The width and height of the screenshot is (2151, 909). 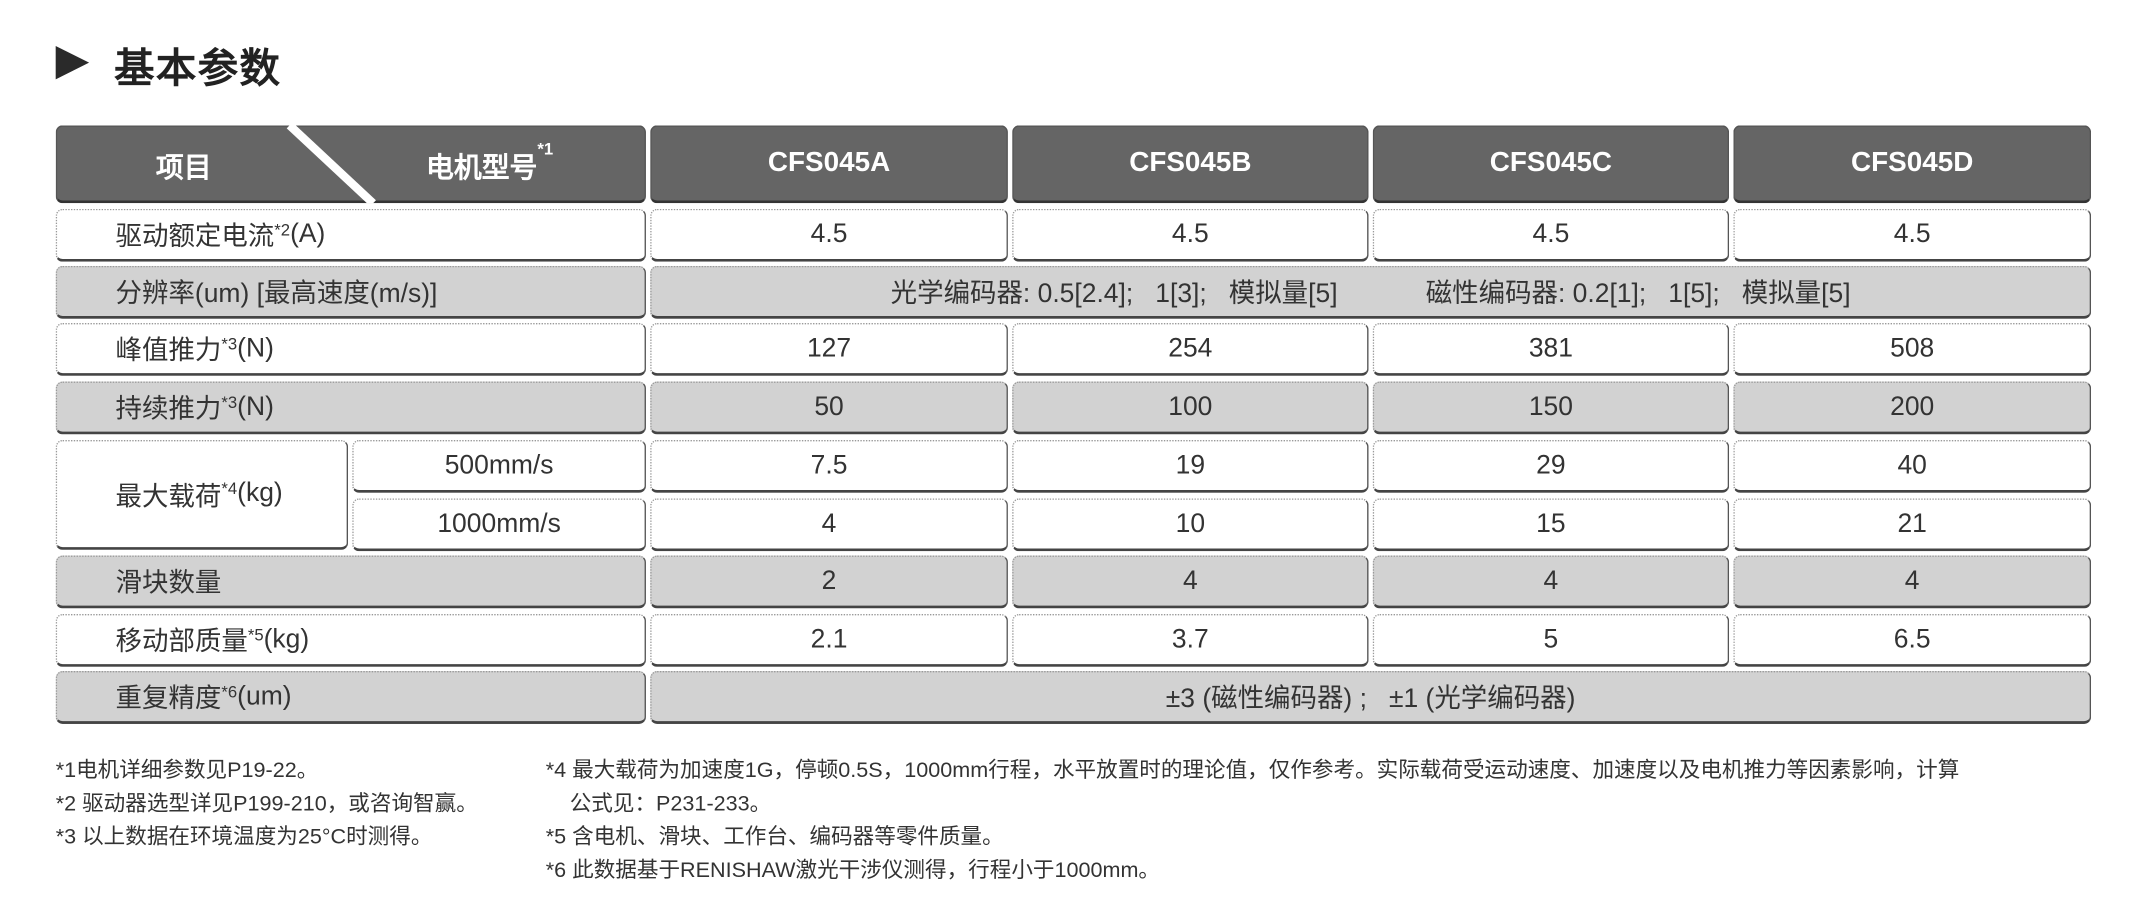 I want to click on row-label: 分辨率(um) [最高速度(m/s)], so click(x=350, y=292).